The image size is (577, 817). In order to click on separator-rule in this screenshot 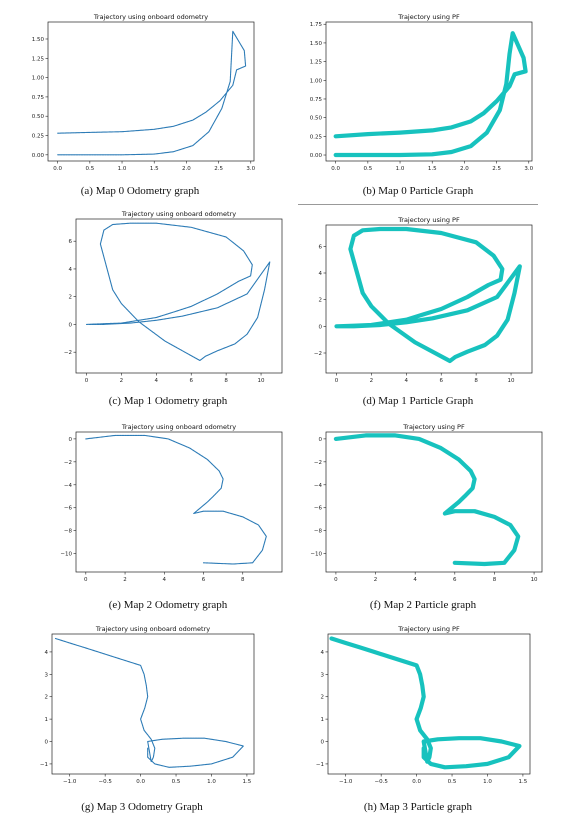, I will do `click(418, 204)`.